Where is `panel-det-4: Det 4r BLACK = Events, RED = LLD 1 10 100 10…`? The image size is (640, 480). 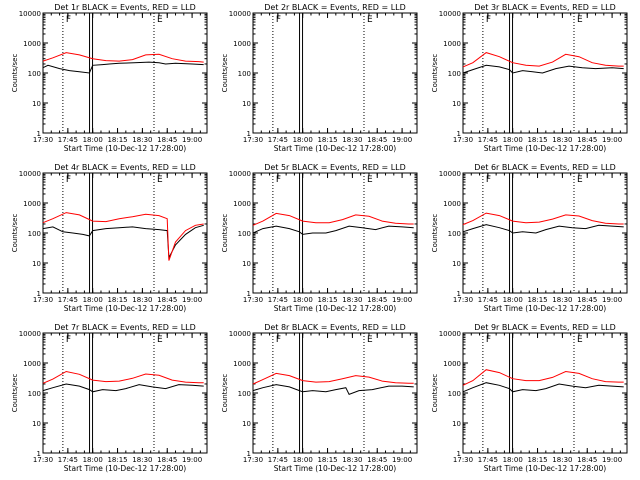 panel-det-4: Det 4r BLACK = Events, RED = LLD 1 10 100 10… is located at coordinates (109, 238).